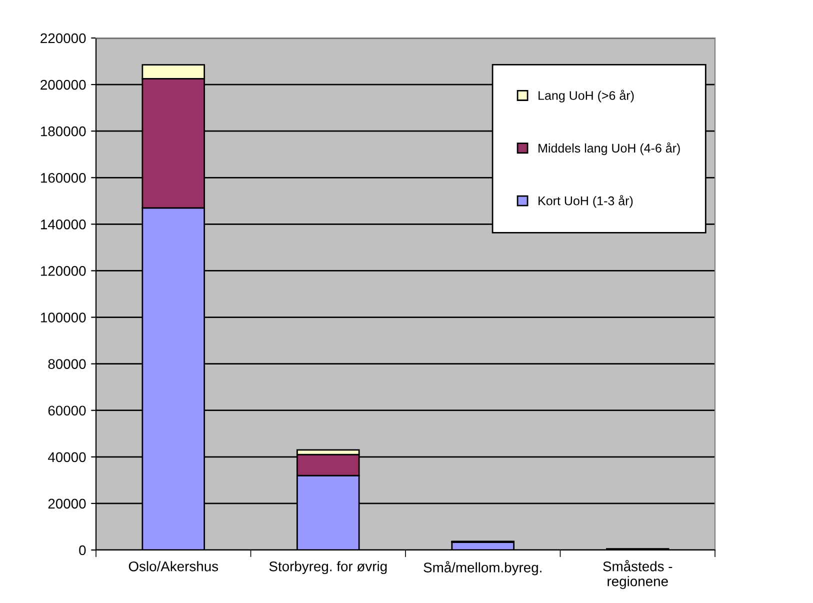  What do you see at coordinates (609, 149) in the screenshot?
I see `legend-label: Middels lang UoH (4-6 år)` at bounding box center [609, 149].